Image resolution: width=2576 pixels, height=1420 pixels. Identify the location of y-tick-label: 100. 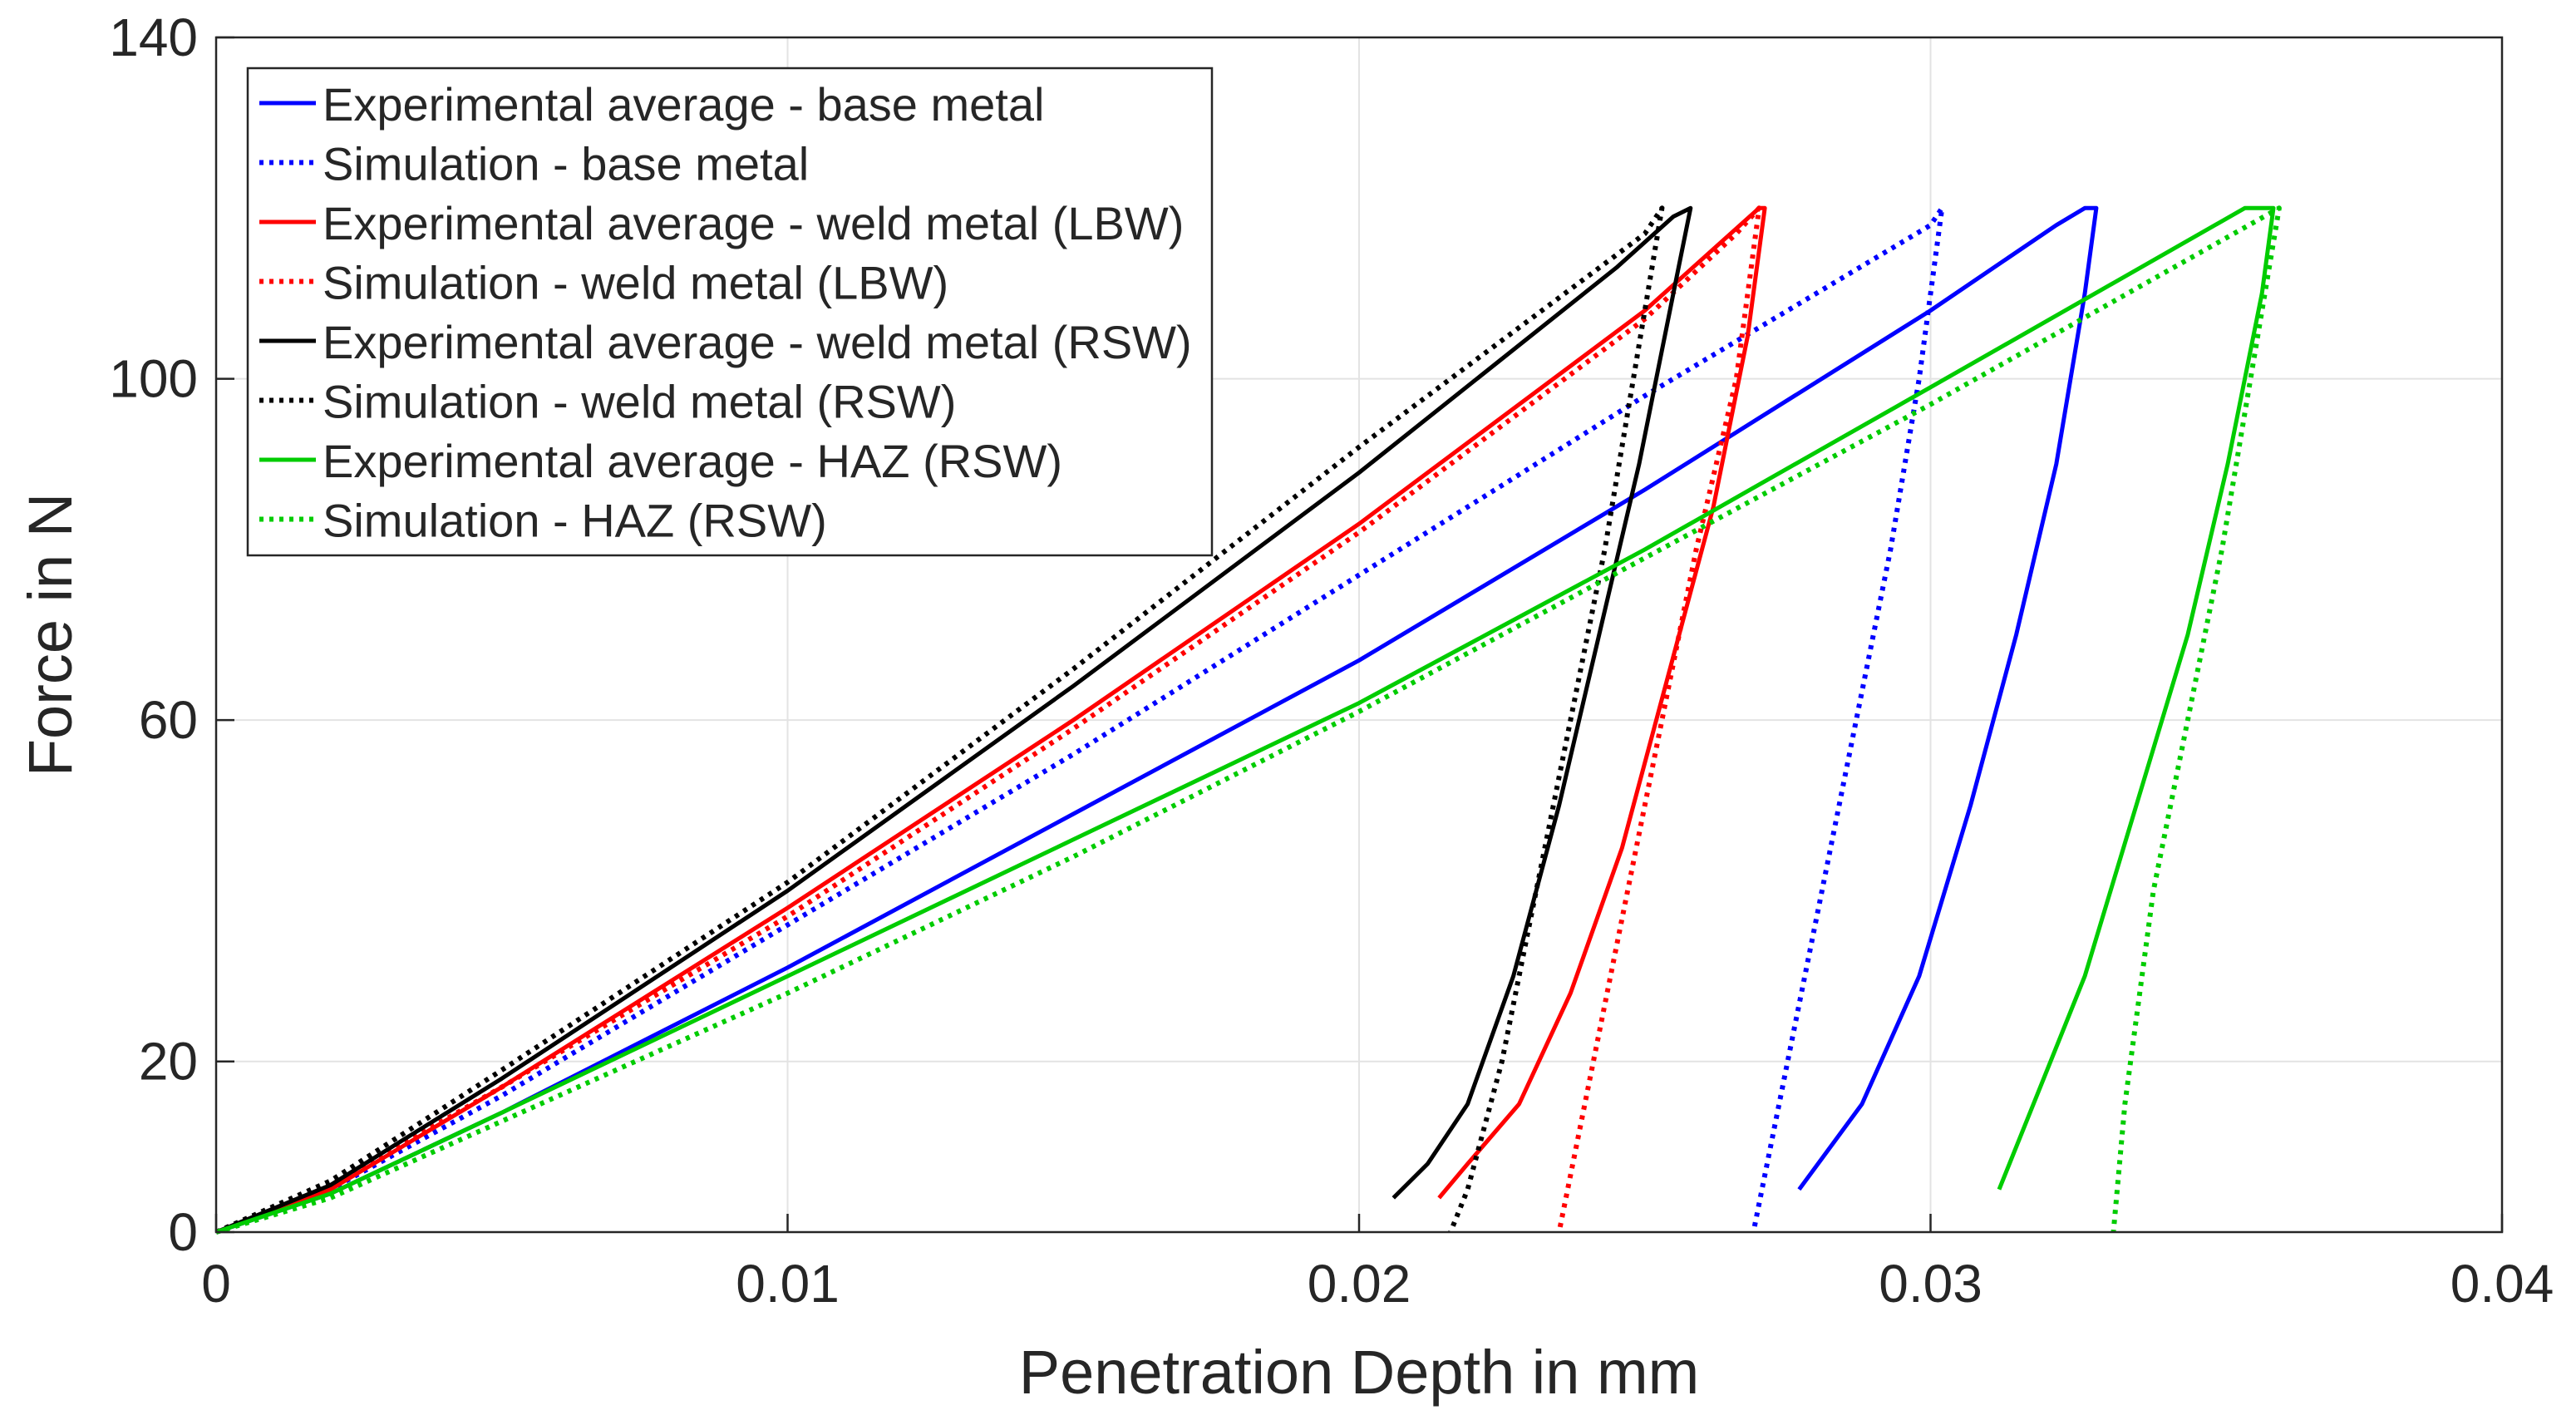
(153, 379).